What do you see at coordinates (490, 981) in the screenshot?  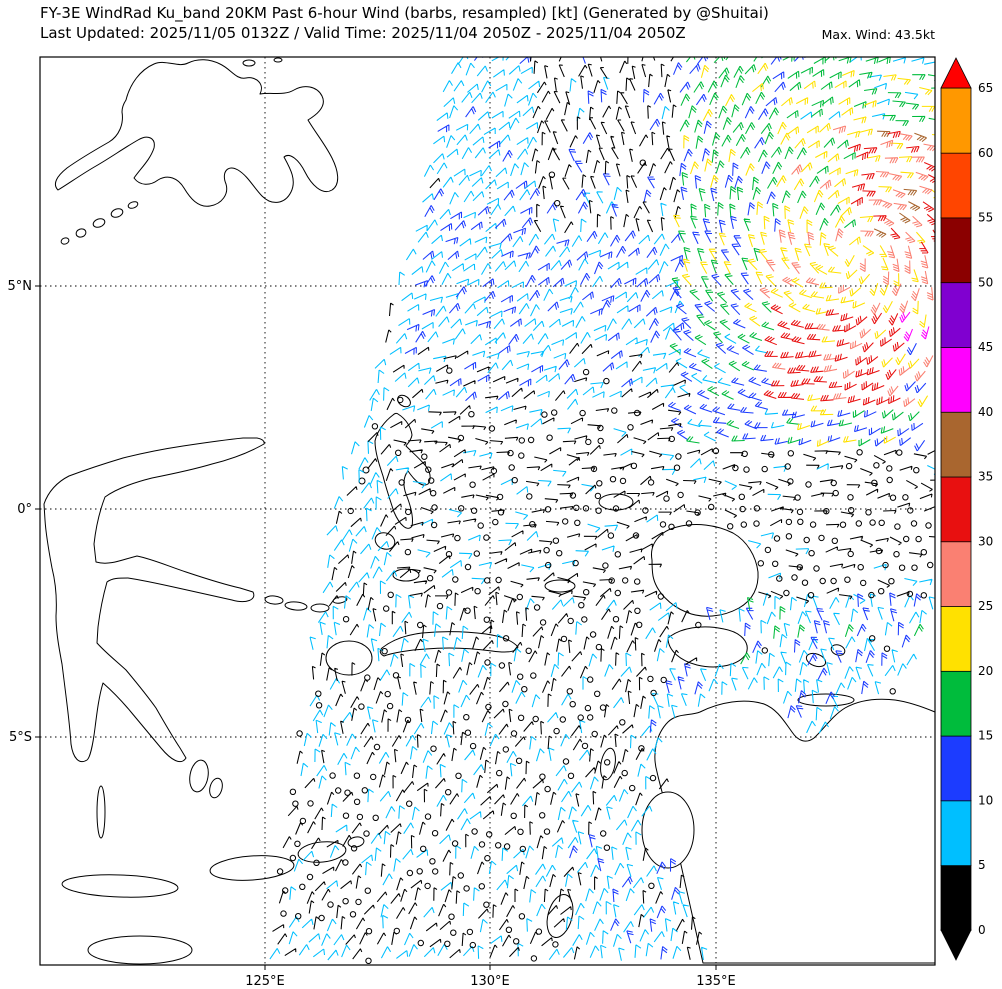 I see `x-tick-label: 130°E` at bounding box center [490, 981].